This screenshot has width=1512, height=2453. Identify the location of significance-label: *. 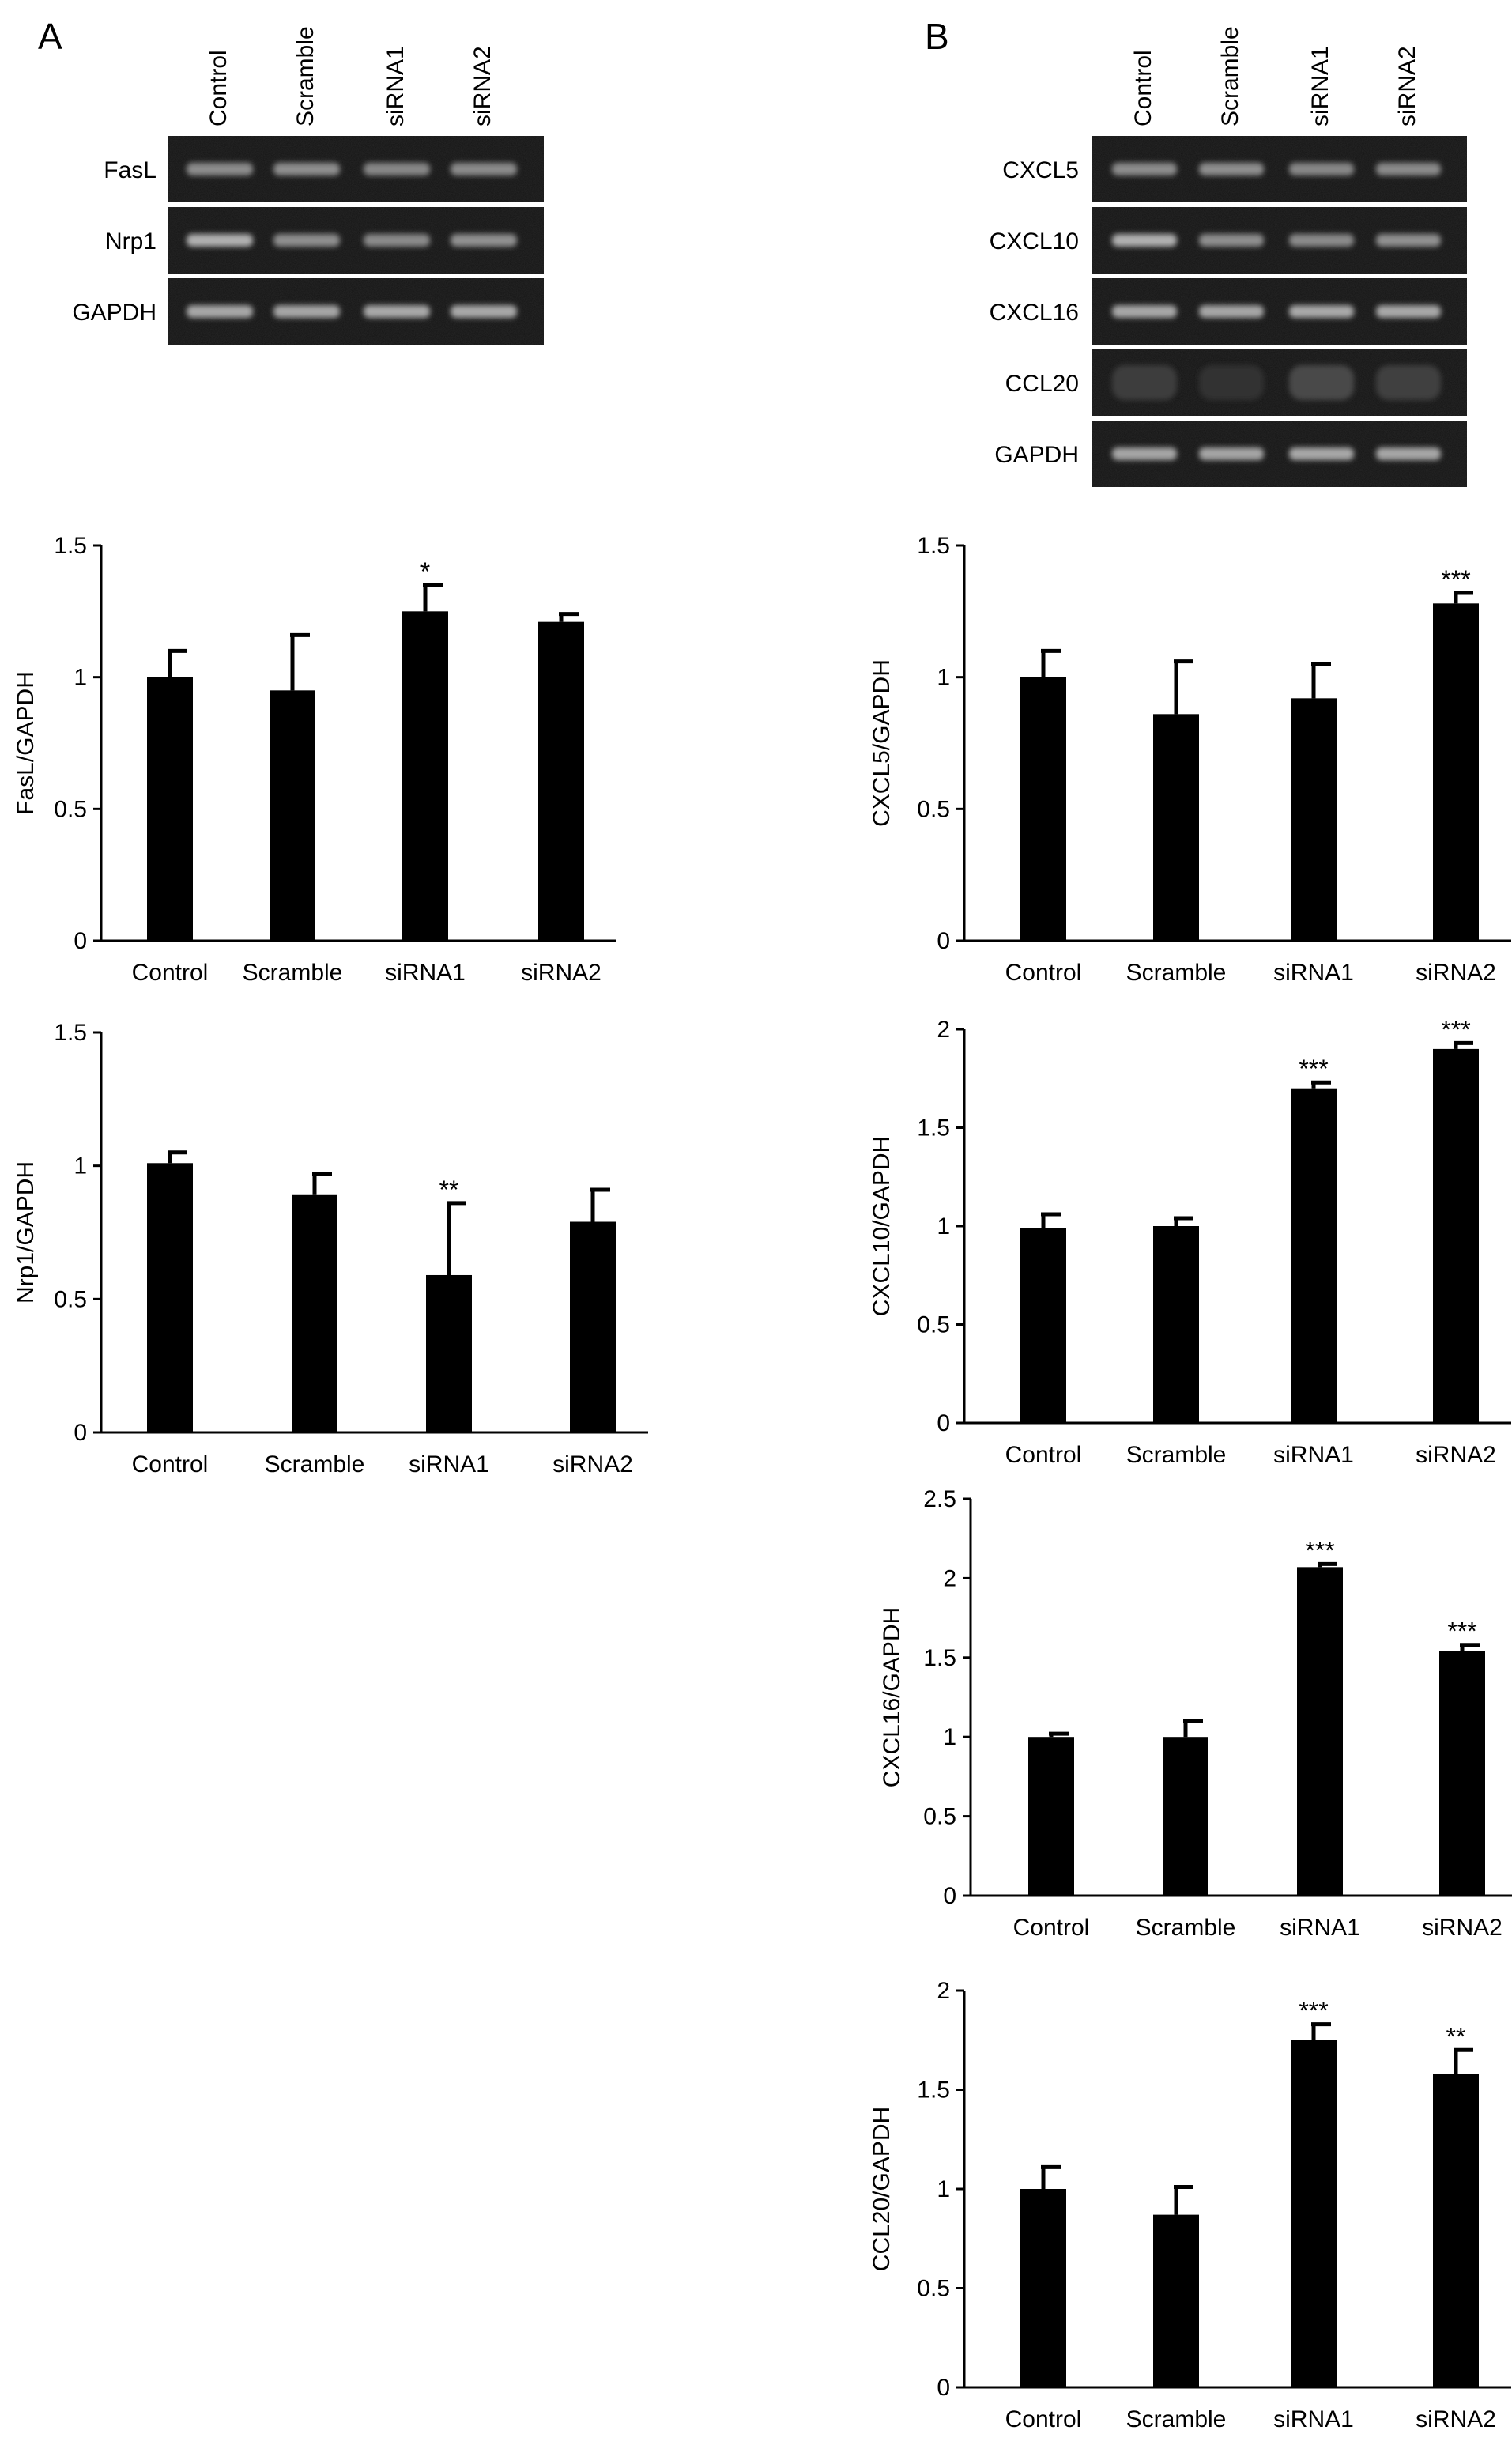
(425, 571).